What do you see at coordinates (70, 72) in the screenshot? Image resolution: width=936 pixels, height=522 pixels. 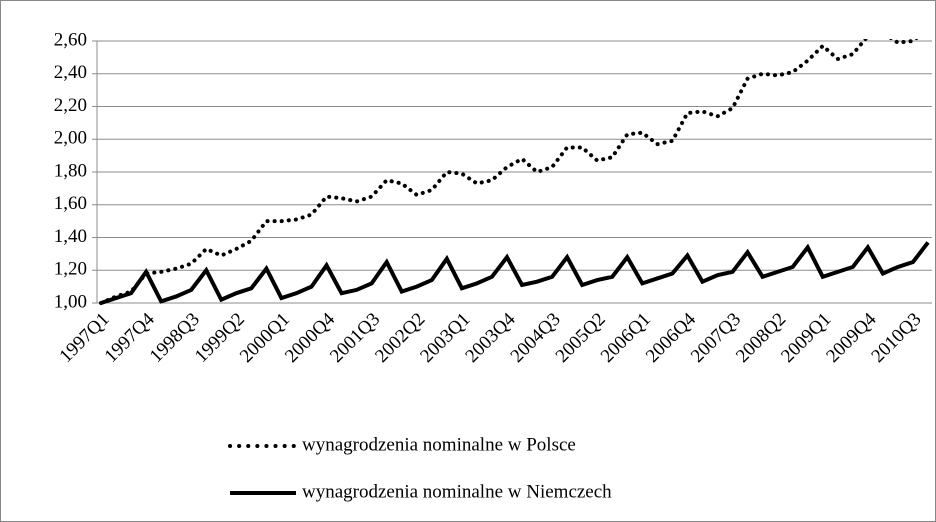 I see `y-tick-label: 2,40` at bounding box center [70, 72].